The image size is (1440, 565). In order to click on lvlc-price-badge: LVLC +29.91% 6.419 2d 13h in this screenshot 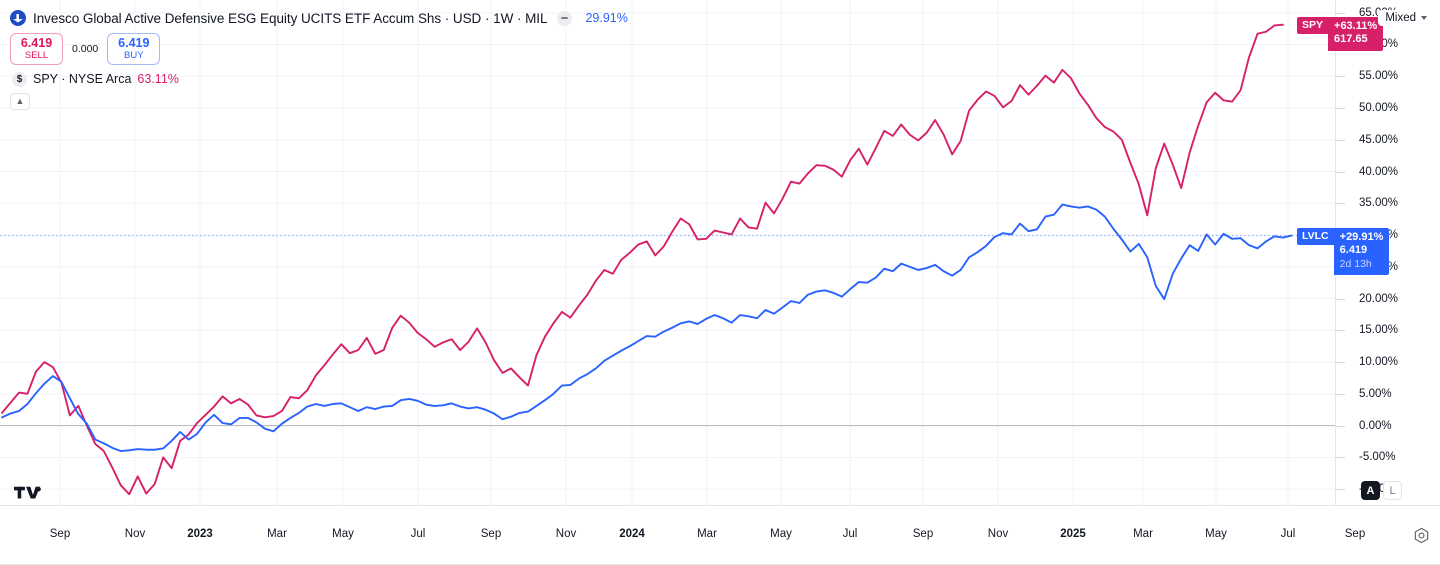, I will do `click(1343, 251)`.